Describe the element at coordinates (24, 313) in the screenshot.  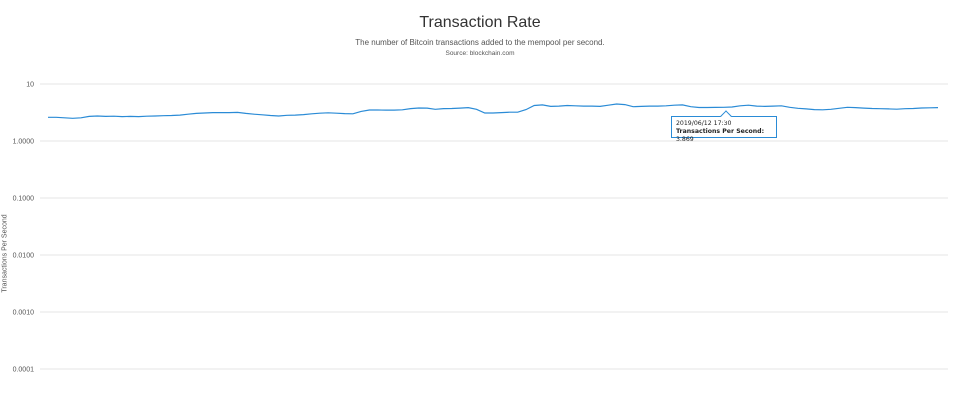
I see `y-tick-label: 0.0010` at that location.